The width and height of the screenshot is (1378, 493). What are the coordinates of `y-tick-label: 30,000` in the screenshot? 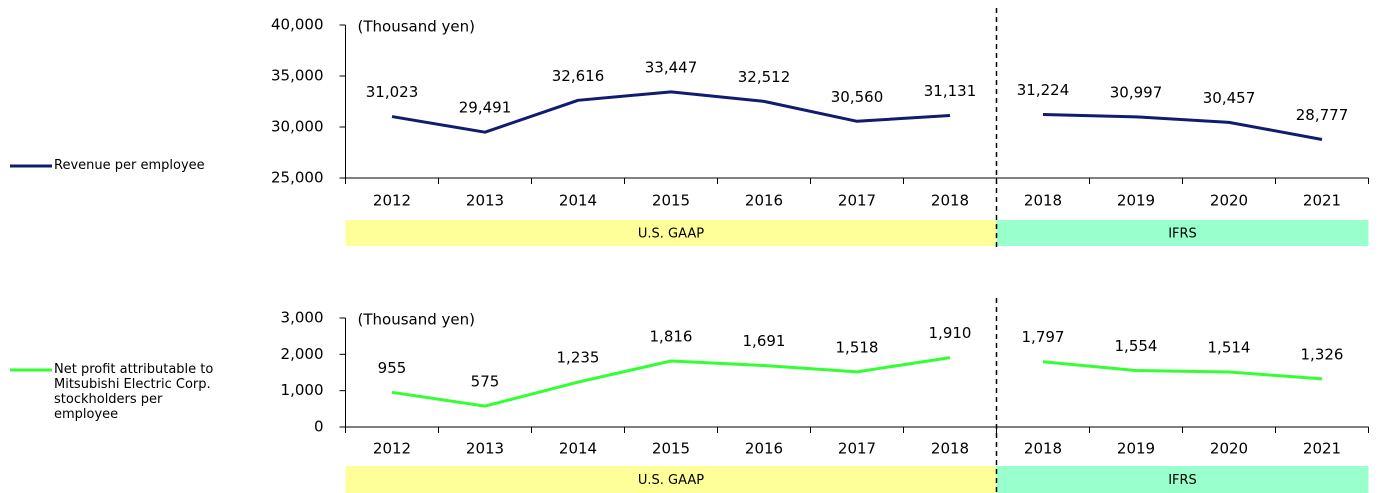 It's located at (297, 127).